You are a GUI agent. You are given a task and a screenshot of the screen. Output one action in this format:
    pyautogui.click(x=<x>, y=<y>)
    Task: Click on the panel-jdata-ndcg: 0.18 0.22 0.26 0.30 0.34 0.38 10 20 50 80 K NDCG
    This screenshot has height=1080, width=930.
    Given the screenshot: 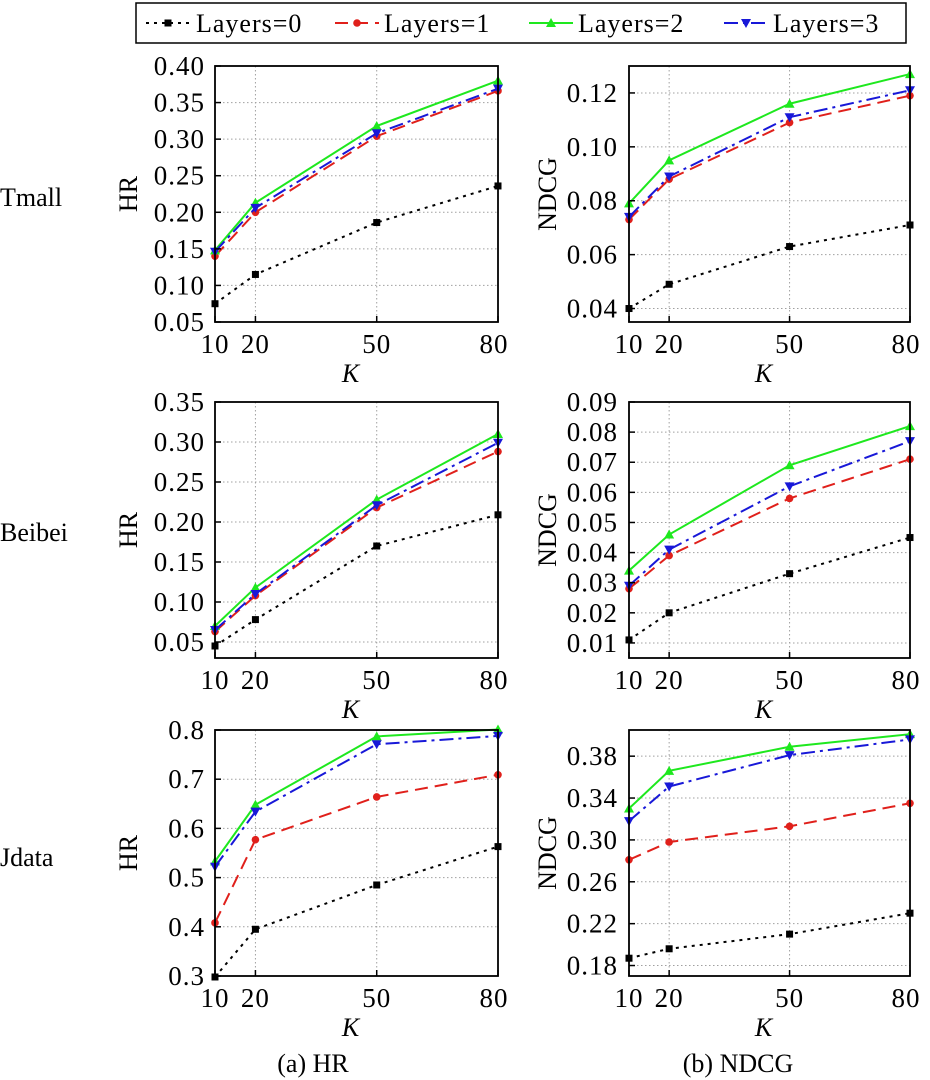 What is the action you would take?
    pyautogui.click(x=726, y=885)
    